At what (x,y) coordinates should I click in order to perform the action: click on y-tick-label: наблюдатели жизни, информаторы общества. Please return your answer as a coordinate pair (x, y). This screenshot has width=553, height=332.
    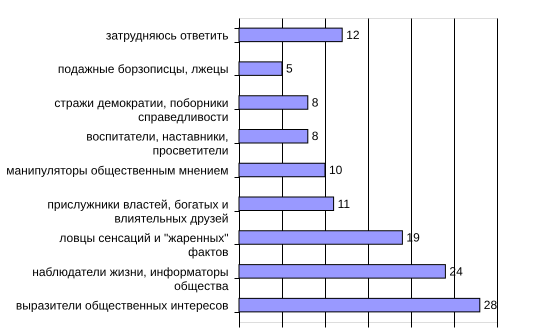
    Looking at the image, I should click on (130, 278).